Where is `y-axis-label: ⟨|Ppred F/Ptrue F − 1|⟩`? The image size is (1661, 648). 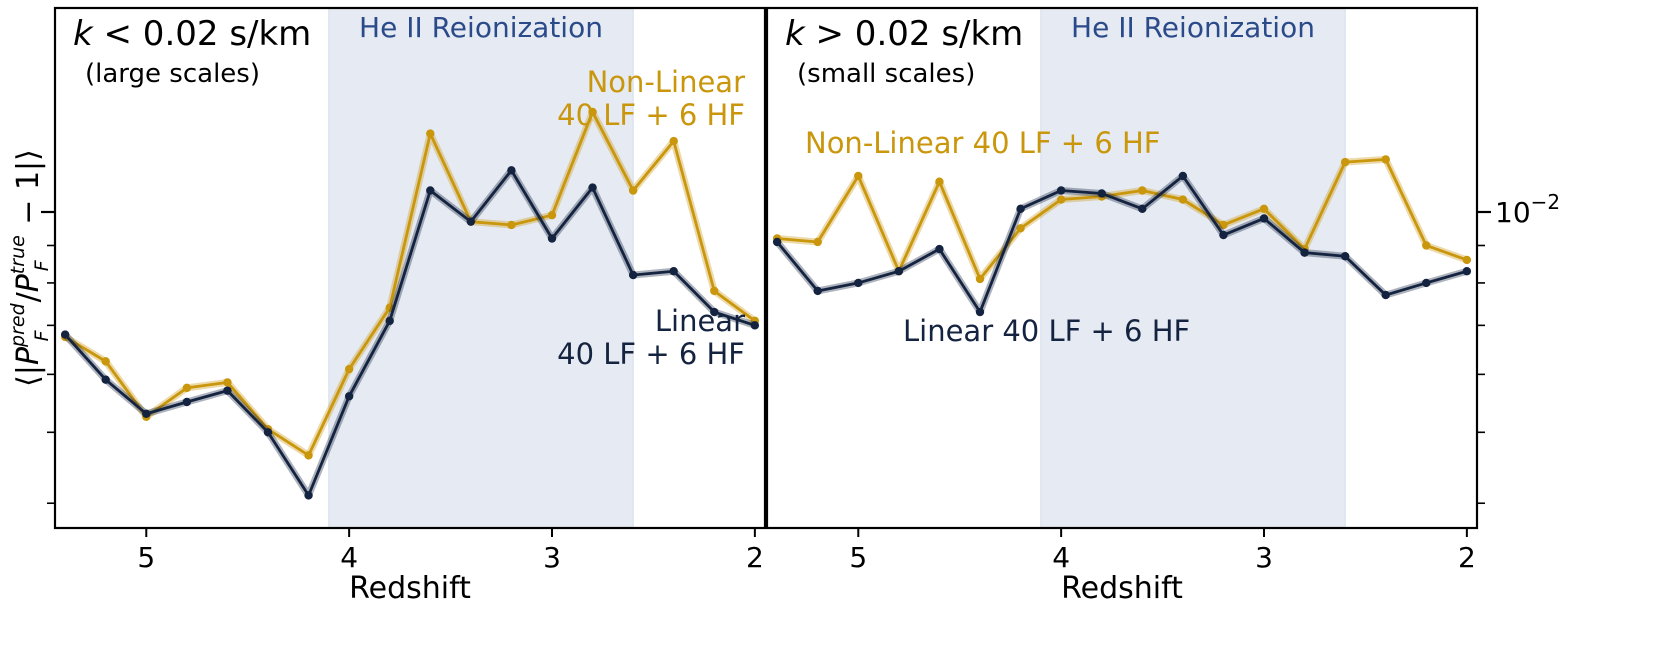 y-axis-label: ⟨|Ppred F/Ptrue F − 1|⟩ is located at coordinates (30, 268).